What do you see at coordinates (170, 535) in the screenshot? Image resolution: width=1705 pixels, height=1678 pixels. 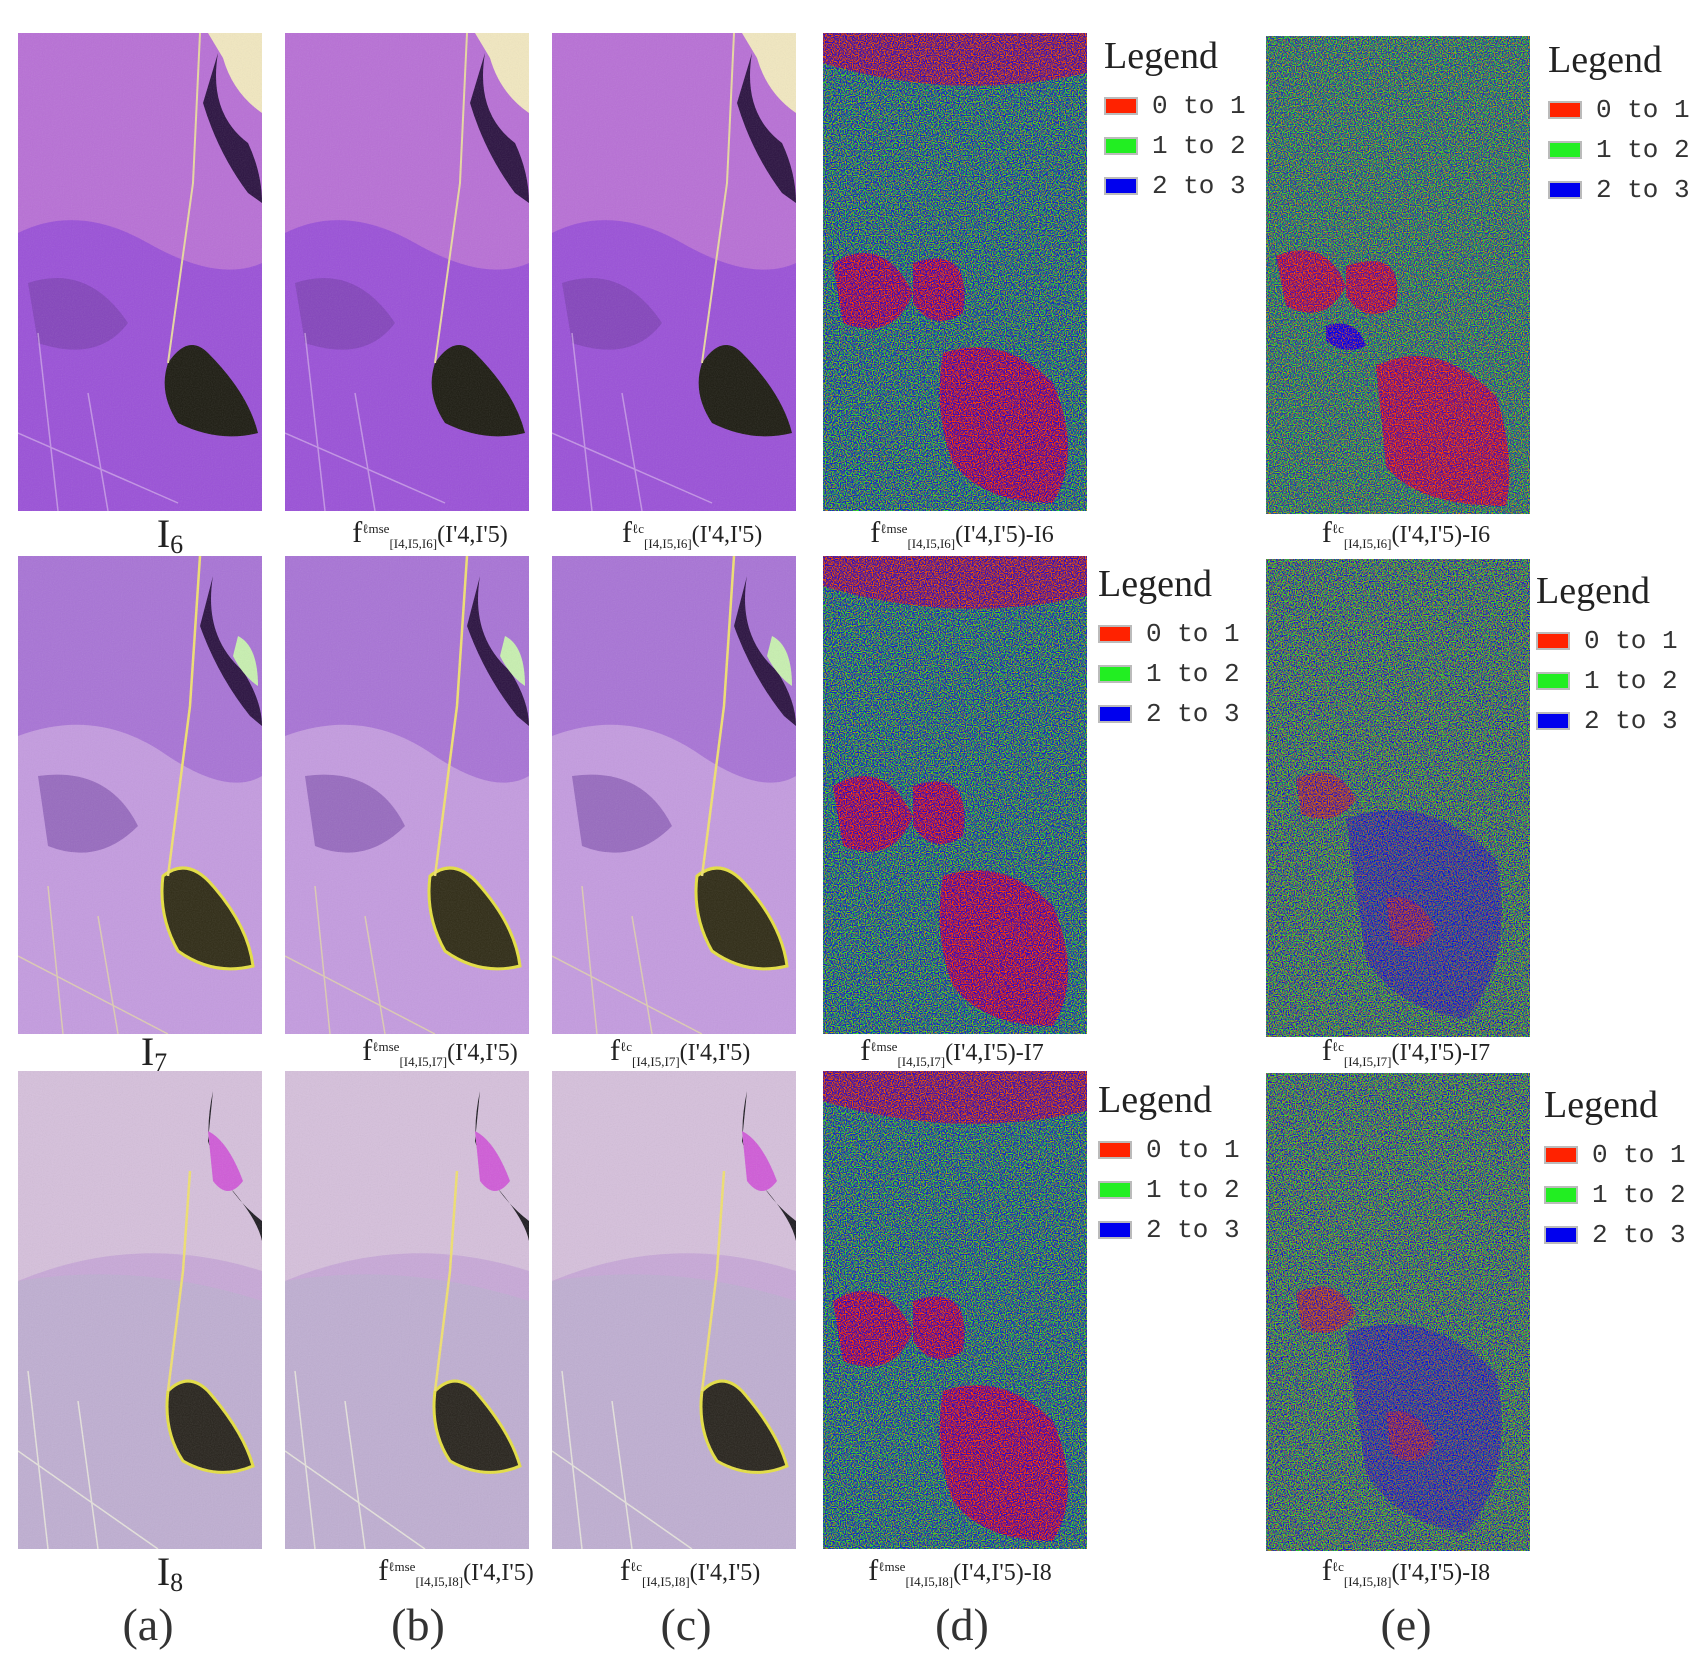 I see `caption-i6: I6` at bounding box center [170, 535].